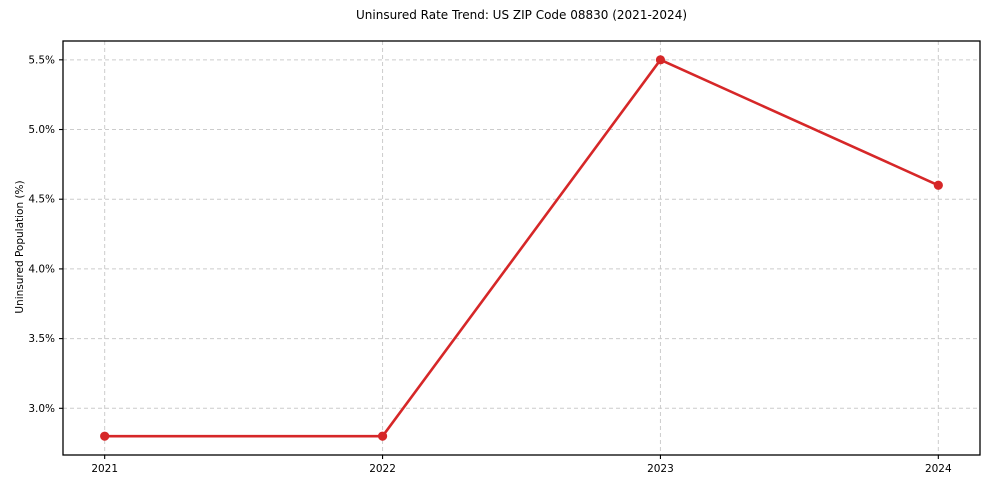  What do you see at coordinates (41, 200) in the screenshot?
I see `y-tick-label: 4.5%` at bounding box center [41, 200].